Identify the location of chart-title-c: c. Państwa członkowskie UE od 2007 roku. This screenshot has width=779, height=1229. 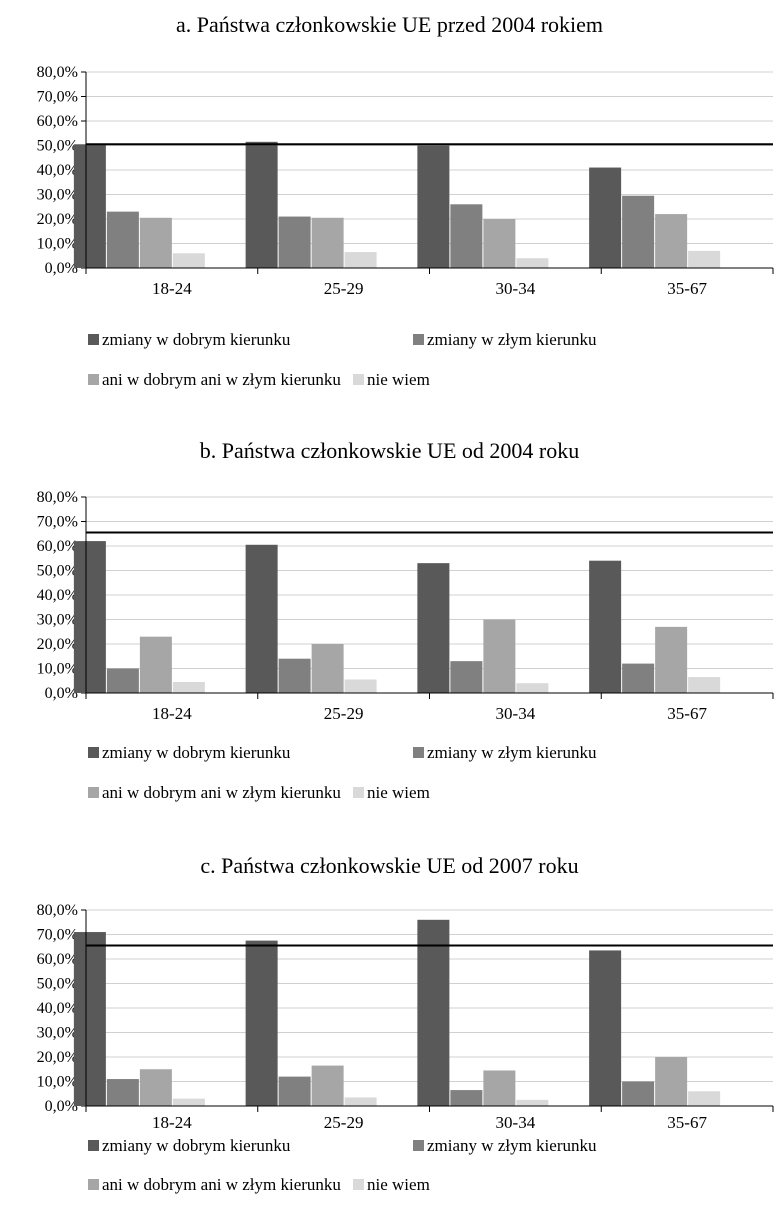
(389, 865).